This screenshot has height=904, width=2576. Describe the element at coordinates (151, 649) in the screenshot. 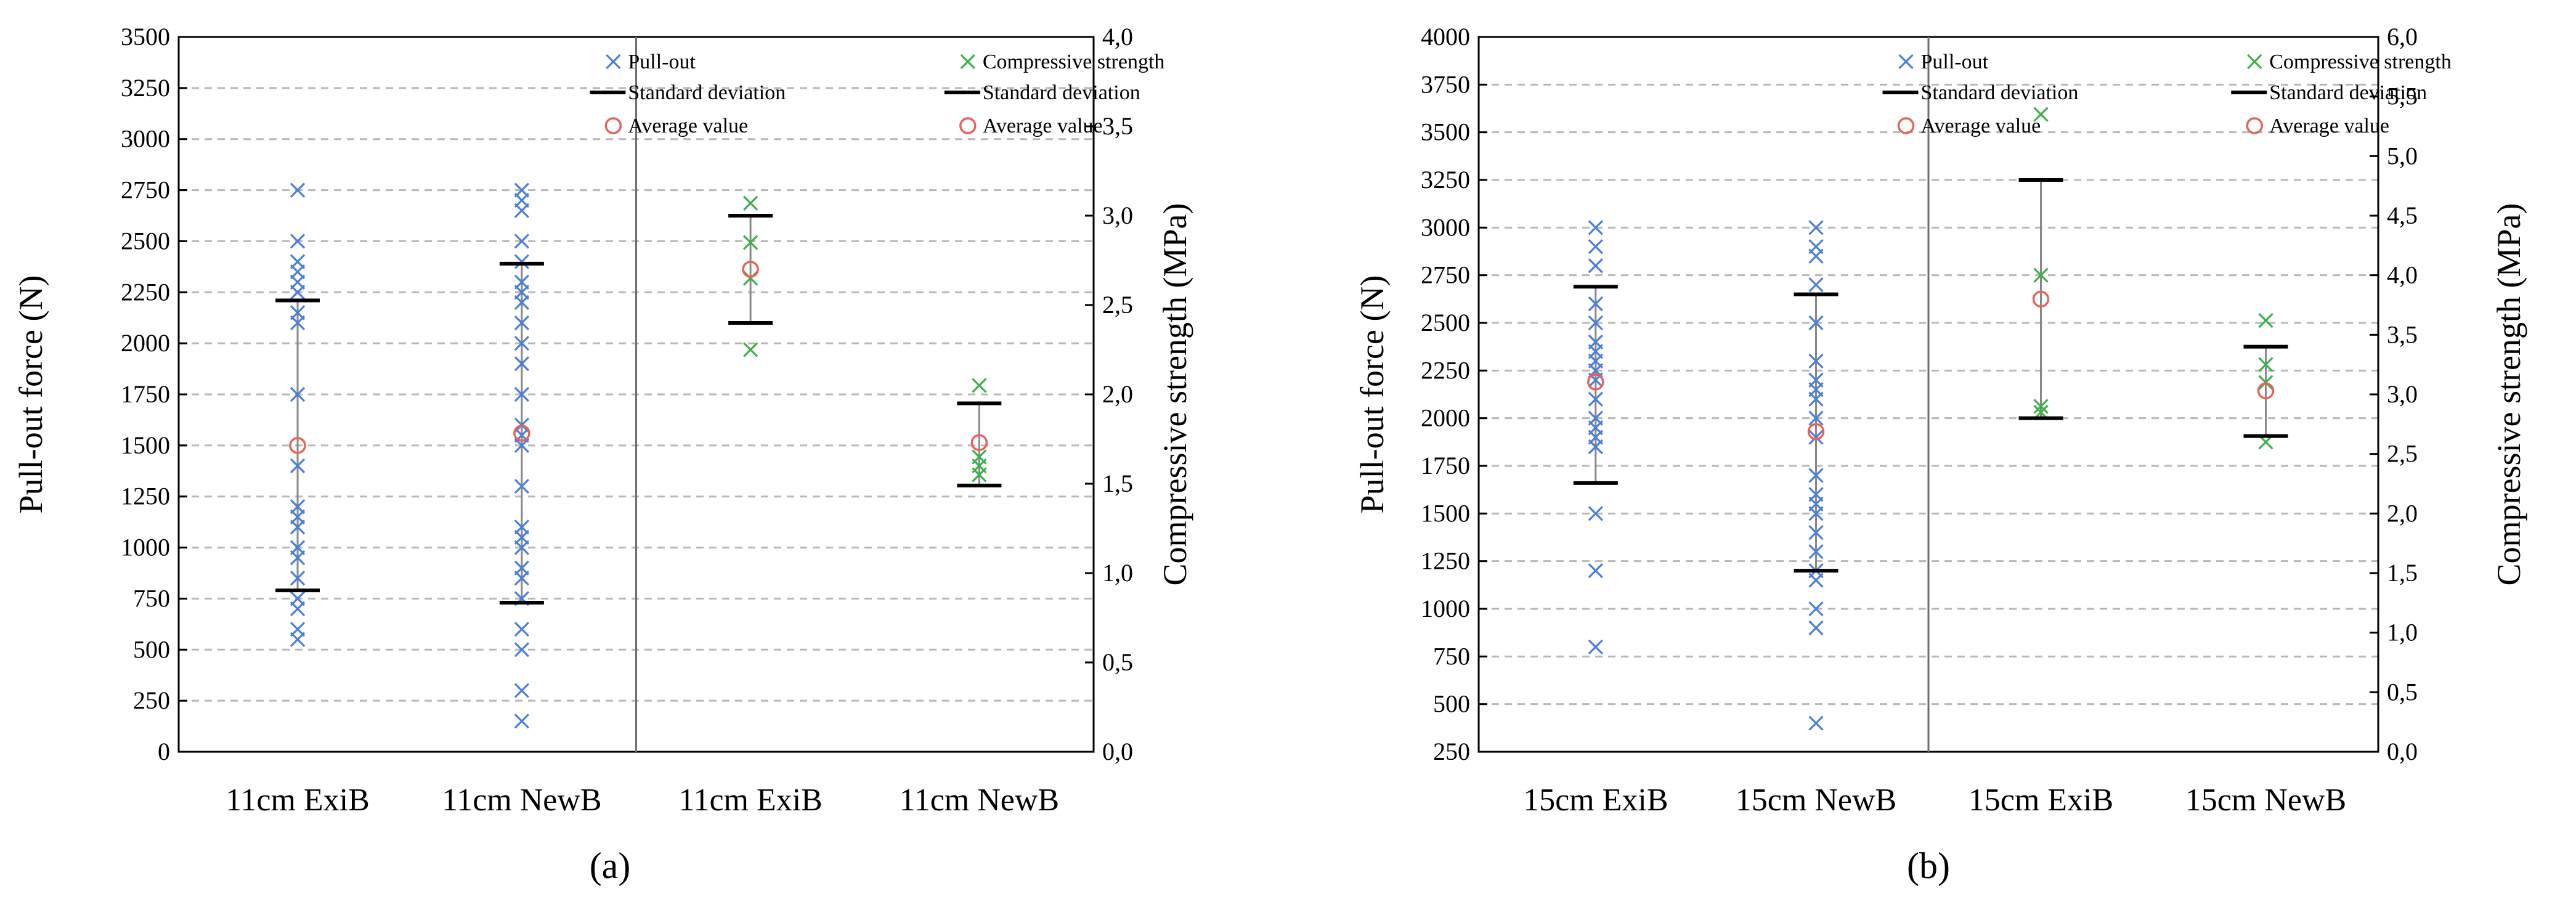

I see `y-left-tick-label: 500` at that location.